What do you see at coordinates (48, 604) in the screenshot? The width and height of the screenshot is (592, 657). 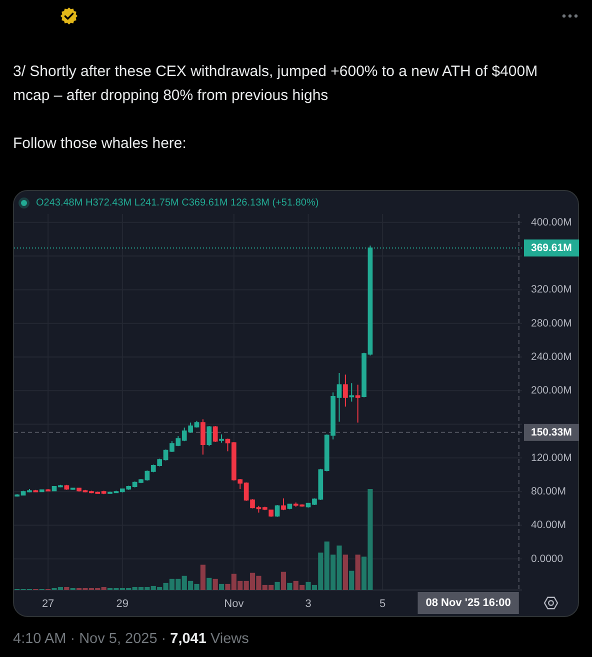 I see `x-tick-label: 27` at bounding box center [48, 604].